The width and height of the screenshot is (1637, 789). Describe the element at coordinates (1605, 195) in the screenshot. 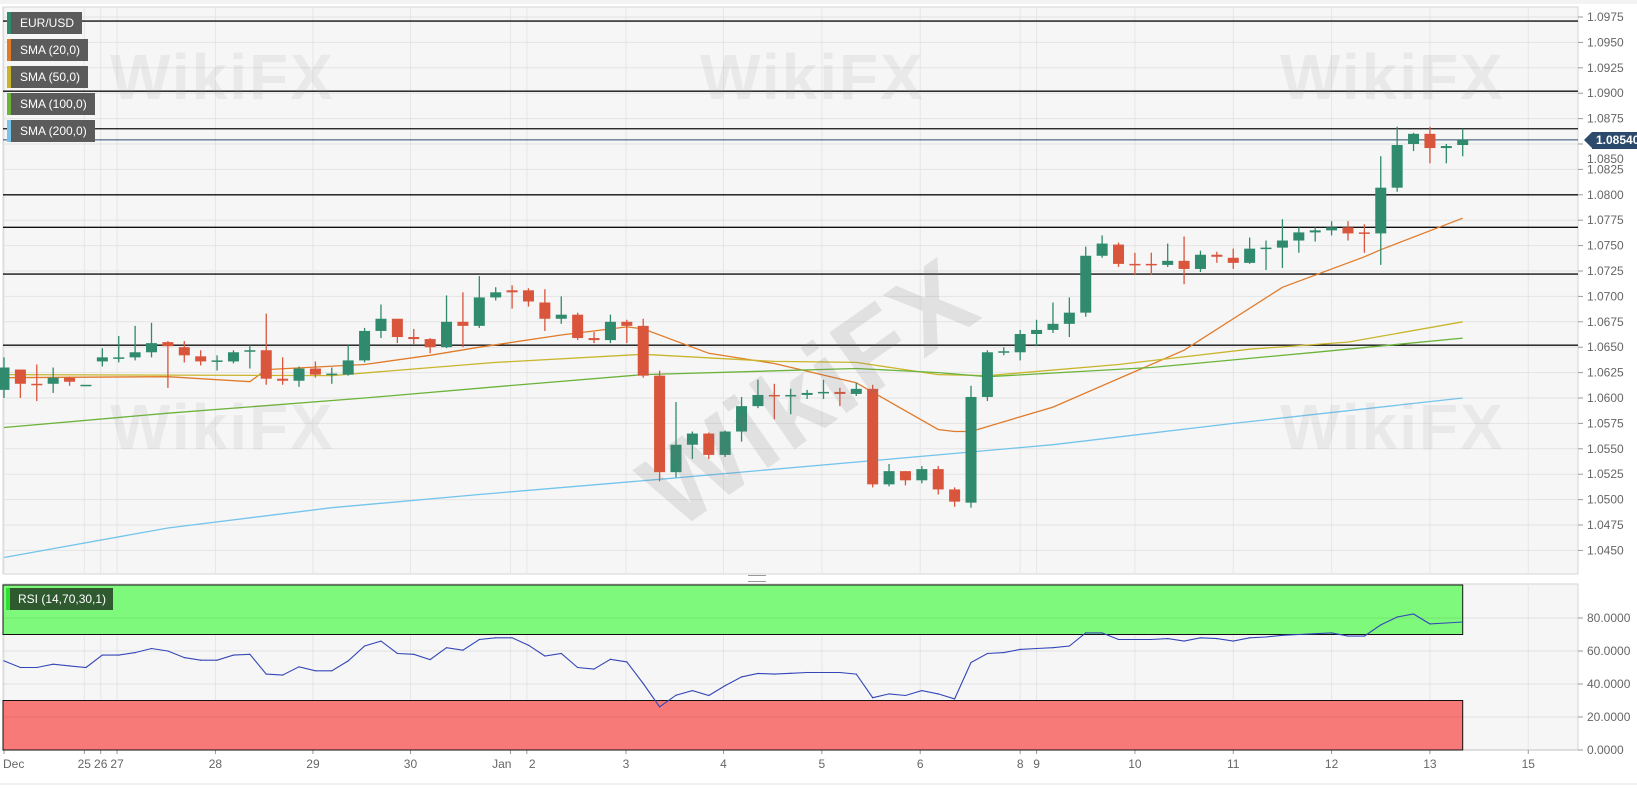

I see `y-tick-label: 1.0800` at that location.